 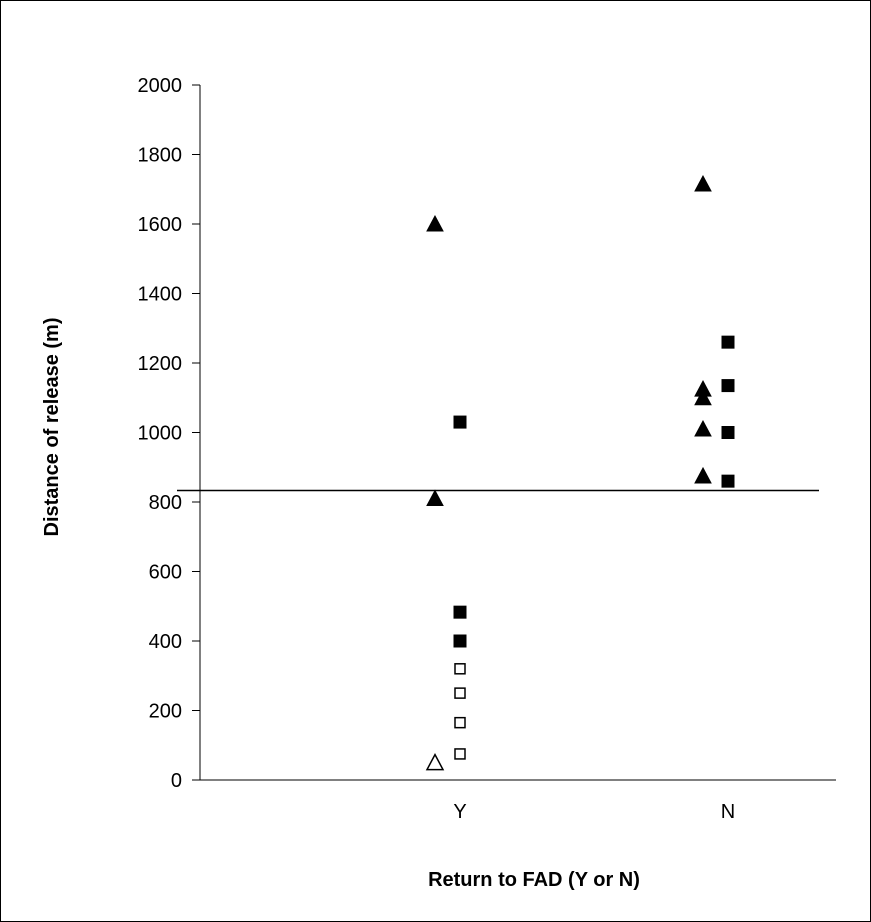 What do you see at coordinates (728, 812) in the screenshot?
I see `x-tick-label: N` at bounding box center [728, 812].